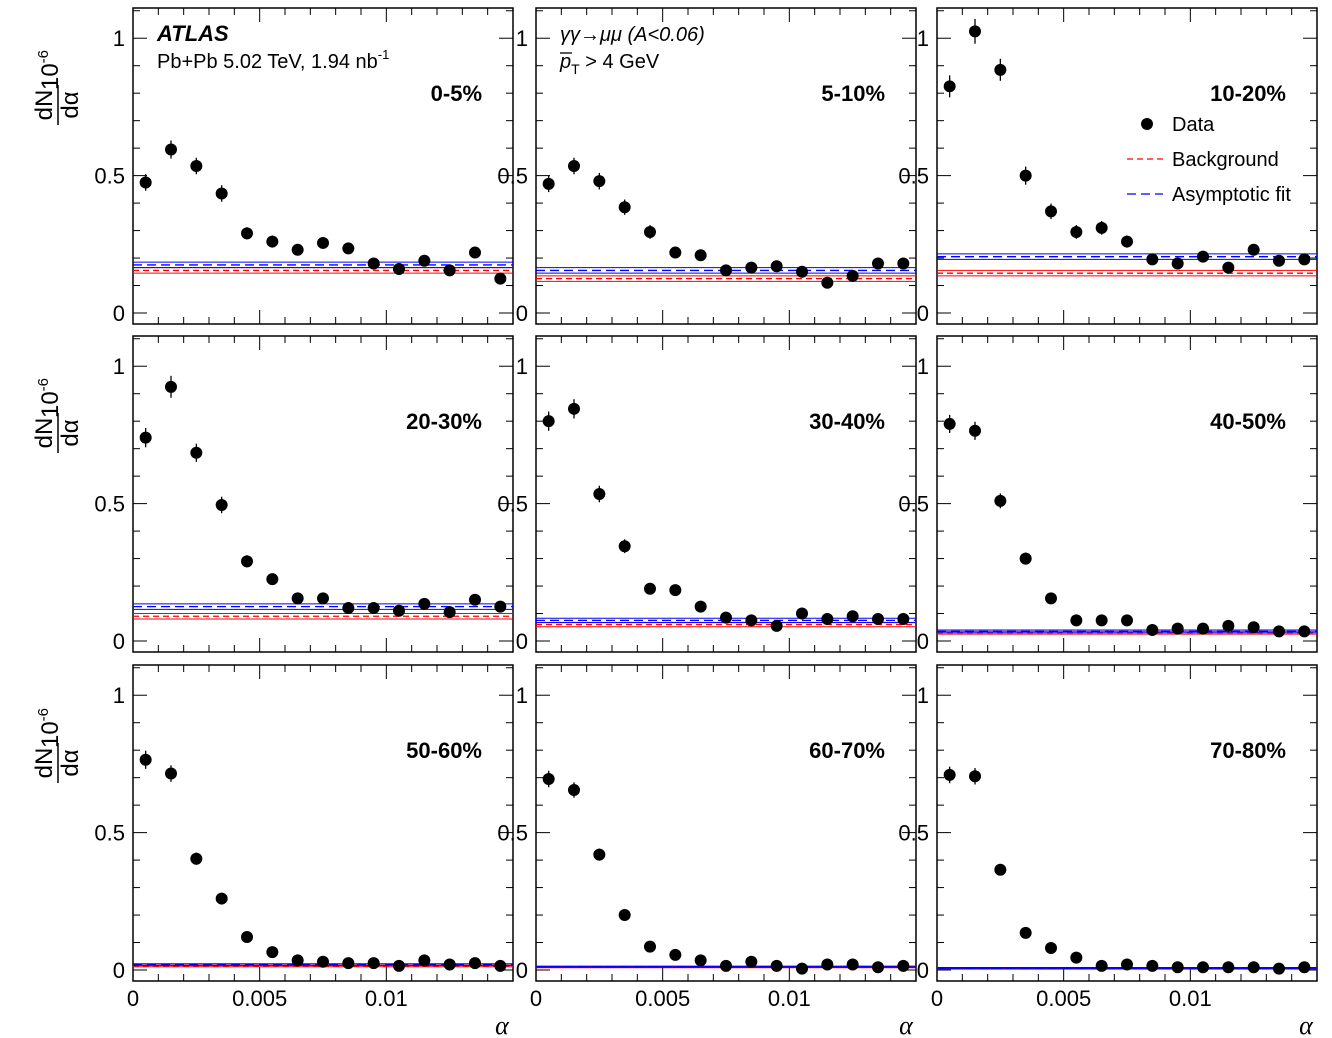 This screenshot has height=1038, width=1332. I want to click on centrality-label: 70-80%, so click(1248, 750).